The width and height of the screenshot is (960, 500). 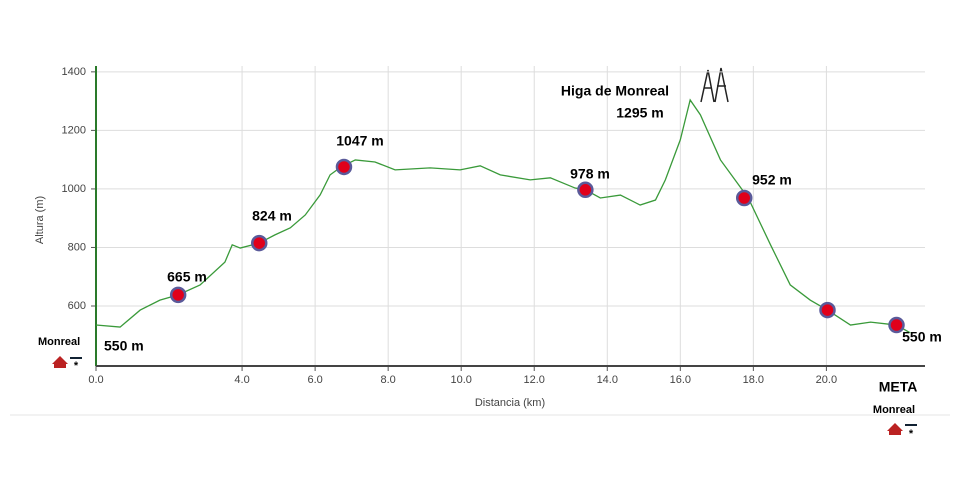 I want to click on x-tick-label: 0.0, so click(x=95, y=380).